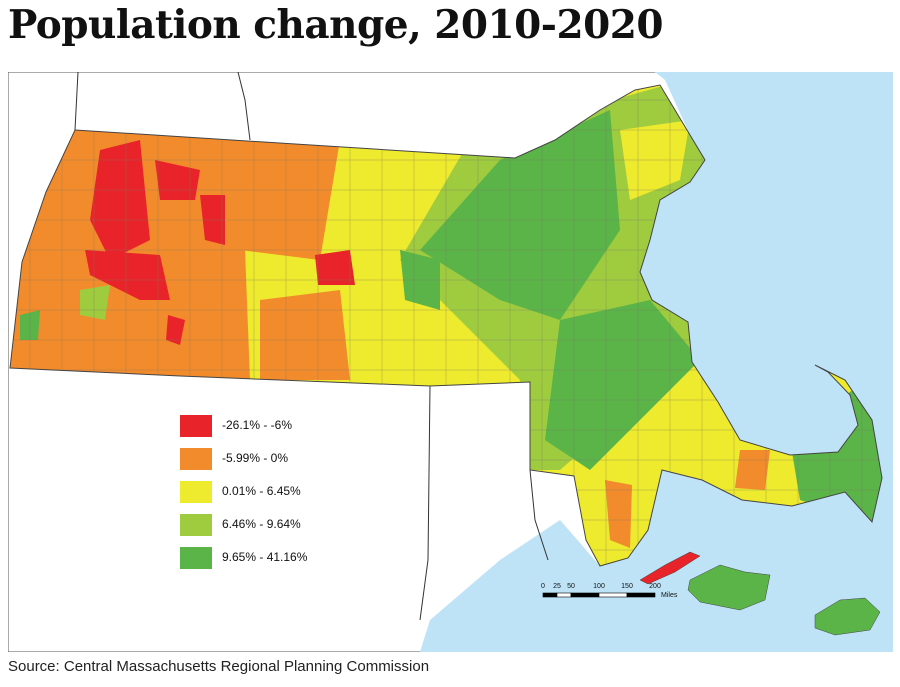  What do you see at coordinates (670, 568) in the screenshot?
I see `elizabeth-islands` at bounding box center [670, 568].